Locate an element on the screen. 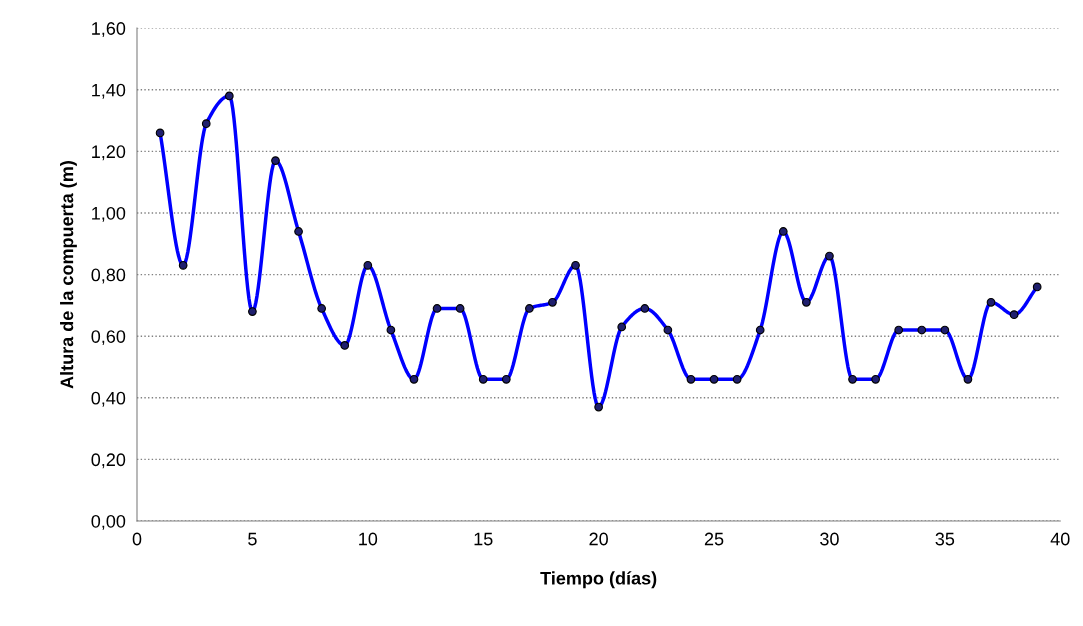 The image size is (1083, 626). x-tick-label: 5 is located at coordinates (252, 539).